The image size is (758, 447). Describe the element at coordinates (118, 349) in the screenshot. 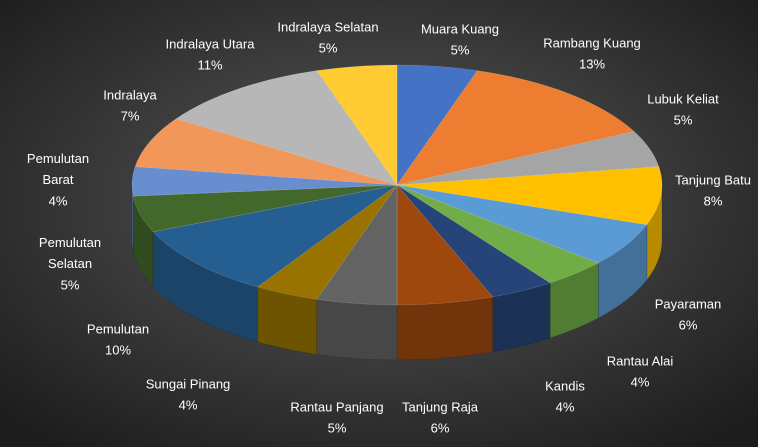

I see `slice-value-label: 10%` at that location.